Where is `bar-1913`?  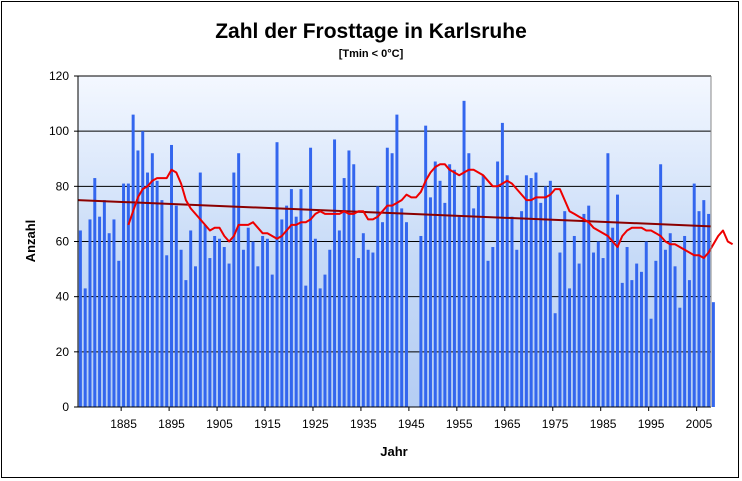 bar-1913 is located at coordinates (258, 336).